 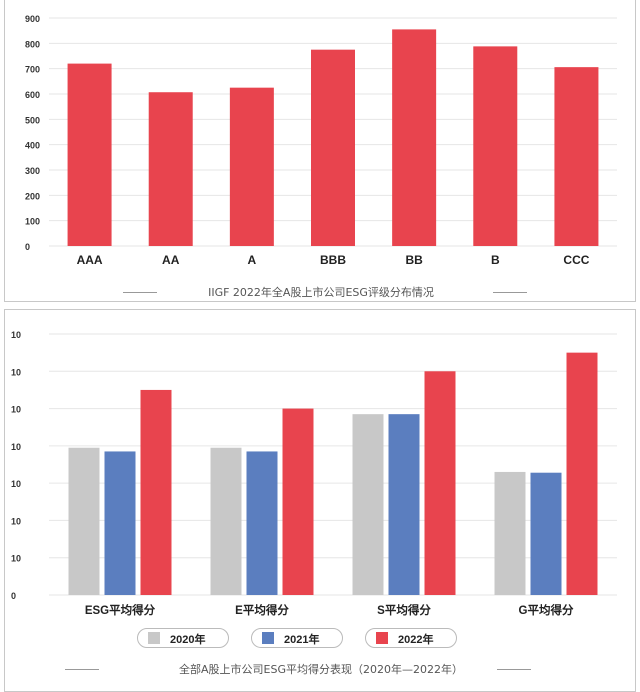 I want to click on bar-aaa, so click(x=89, y=154).